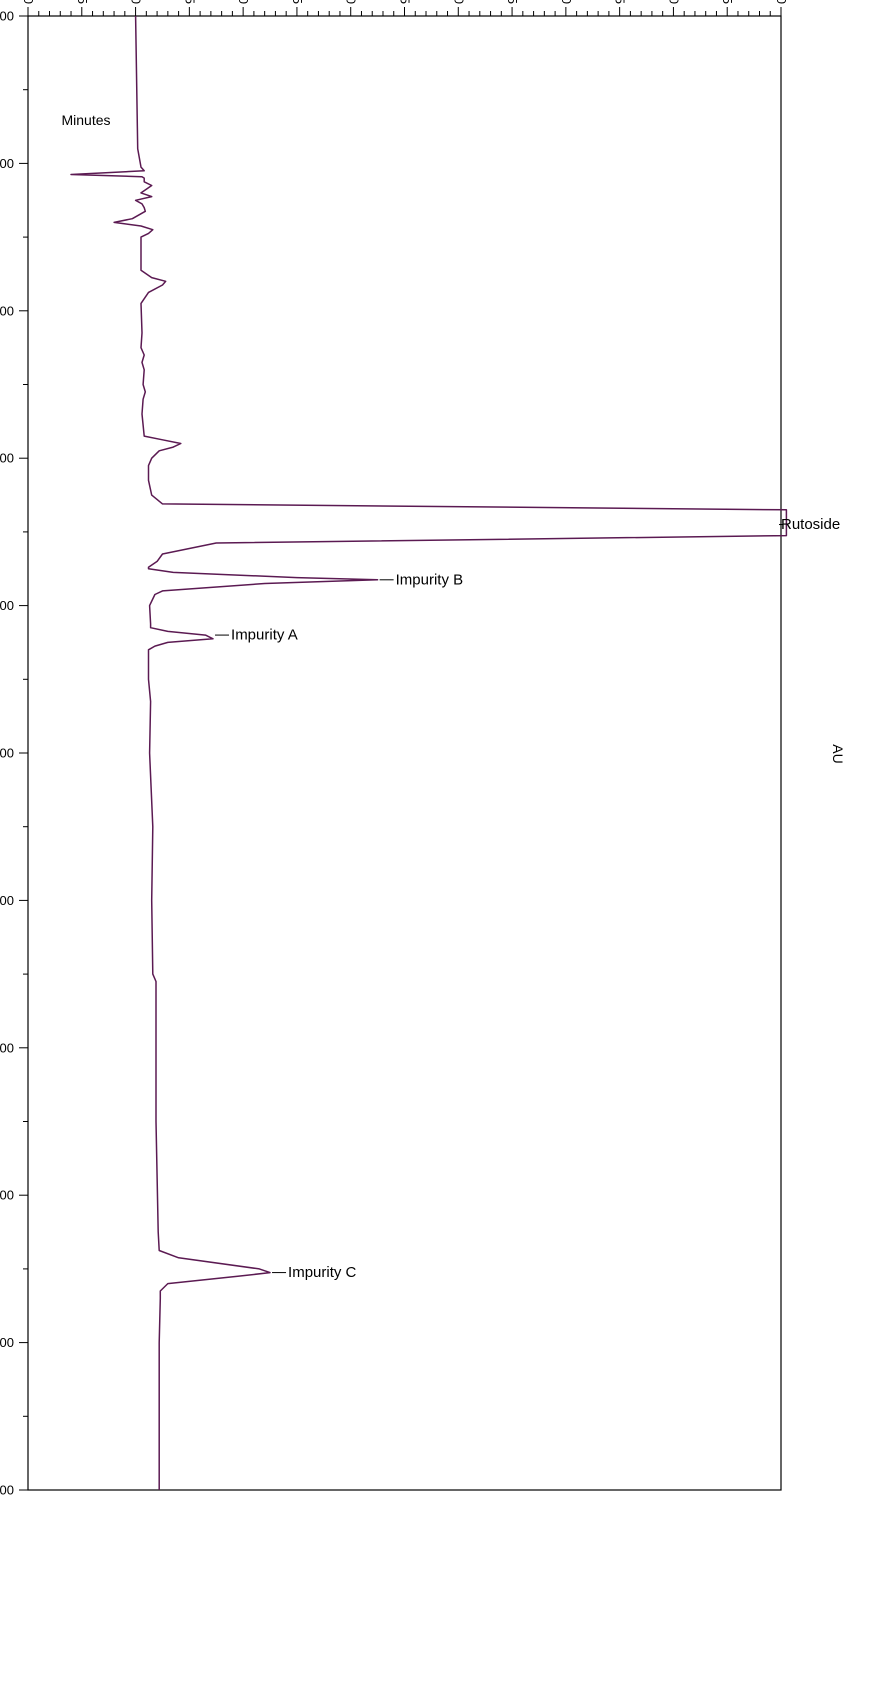  Describe the element at coordinates (7, 1342) in the screenshot. I see `x-tick-label: 18.00` at that location.